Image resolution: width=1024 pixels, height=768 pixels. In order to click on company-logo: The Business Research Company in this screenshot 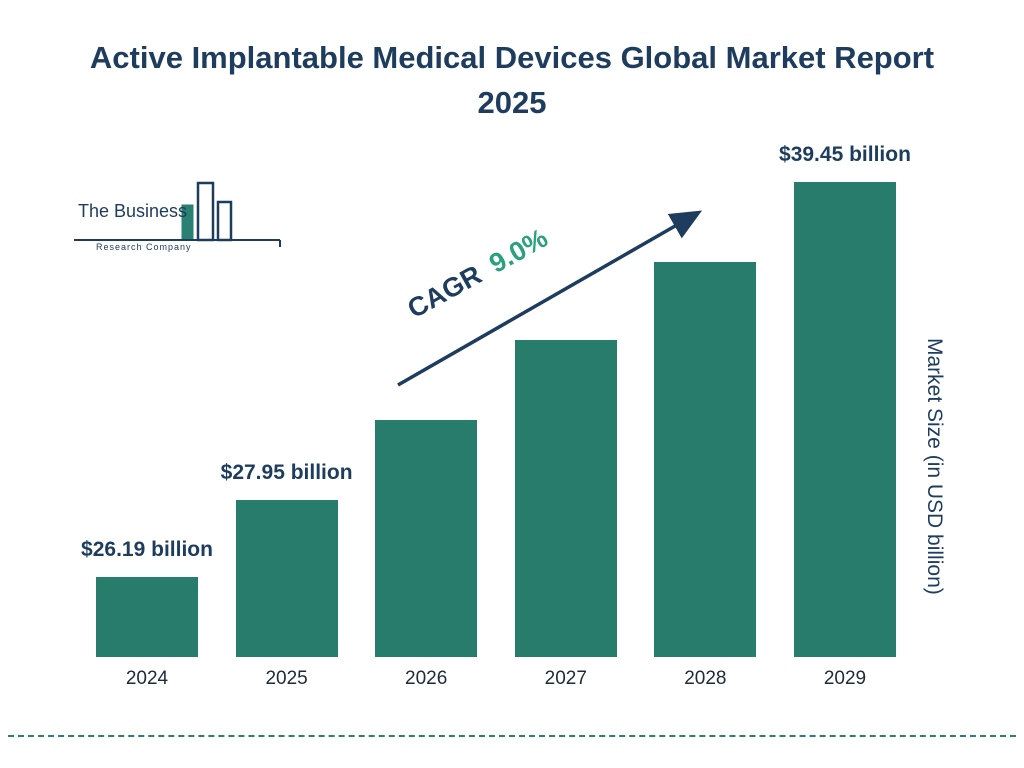, I will do `click(177, 217)`.